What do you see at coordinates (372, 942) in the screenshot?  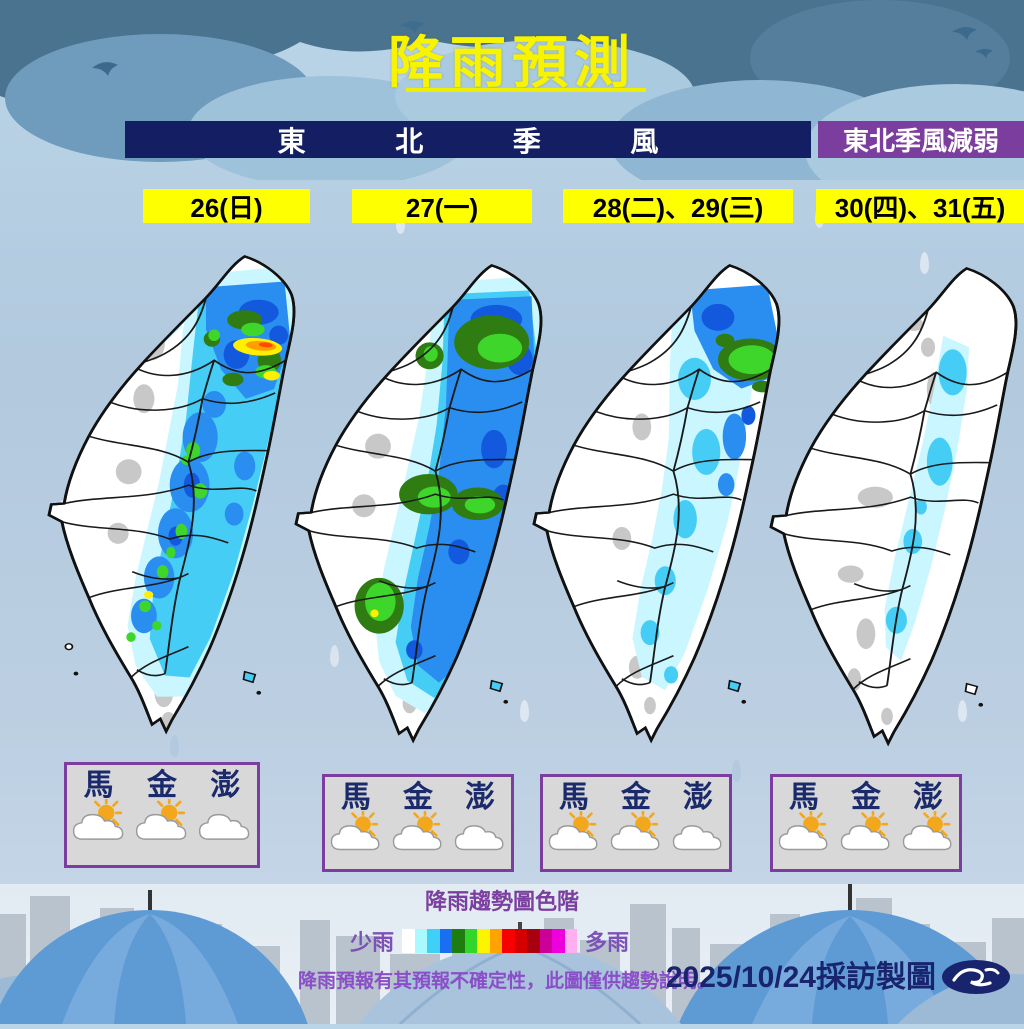 I see `legend-min-label: 少雨` at bounding box center [372, 942].